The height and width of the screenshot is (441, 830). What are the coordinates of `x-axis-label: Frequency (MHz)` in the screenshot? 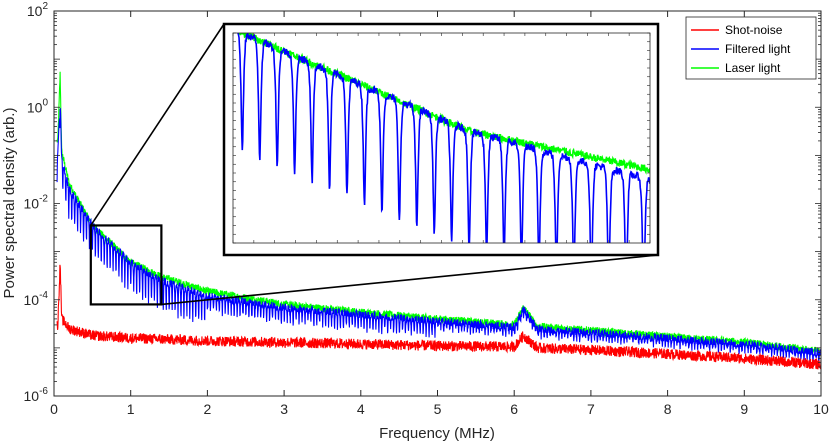 It's located at (437, 433).